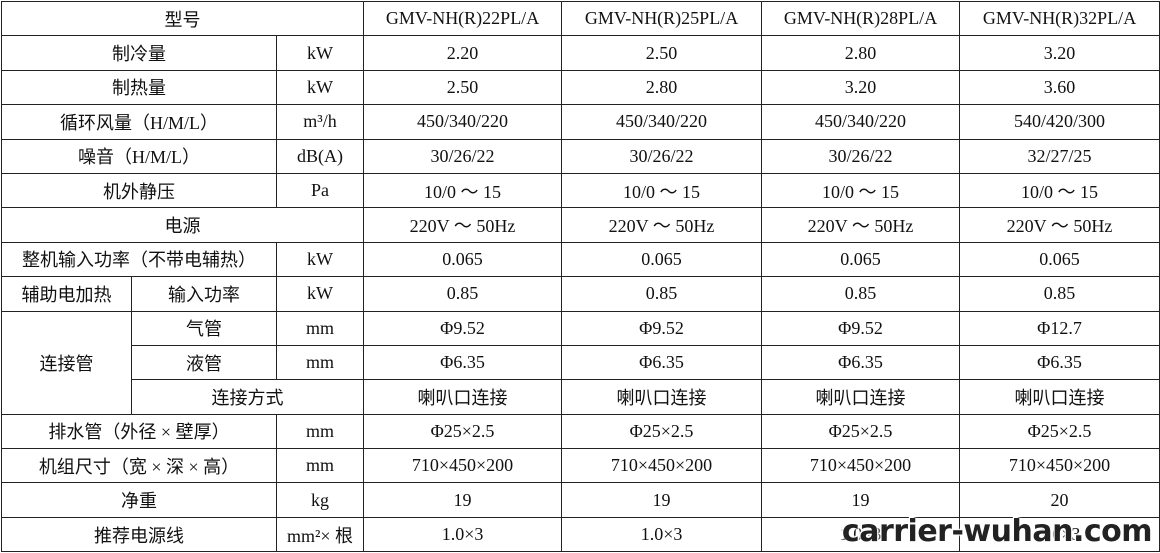  I want to click on table-row: 推荐电源线 mm²× 根 1.0×3 1.0×3 1.0×3 1.0×3, so click(580, 534).